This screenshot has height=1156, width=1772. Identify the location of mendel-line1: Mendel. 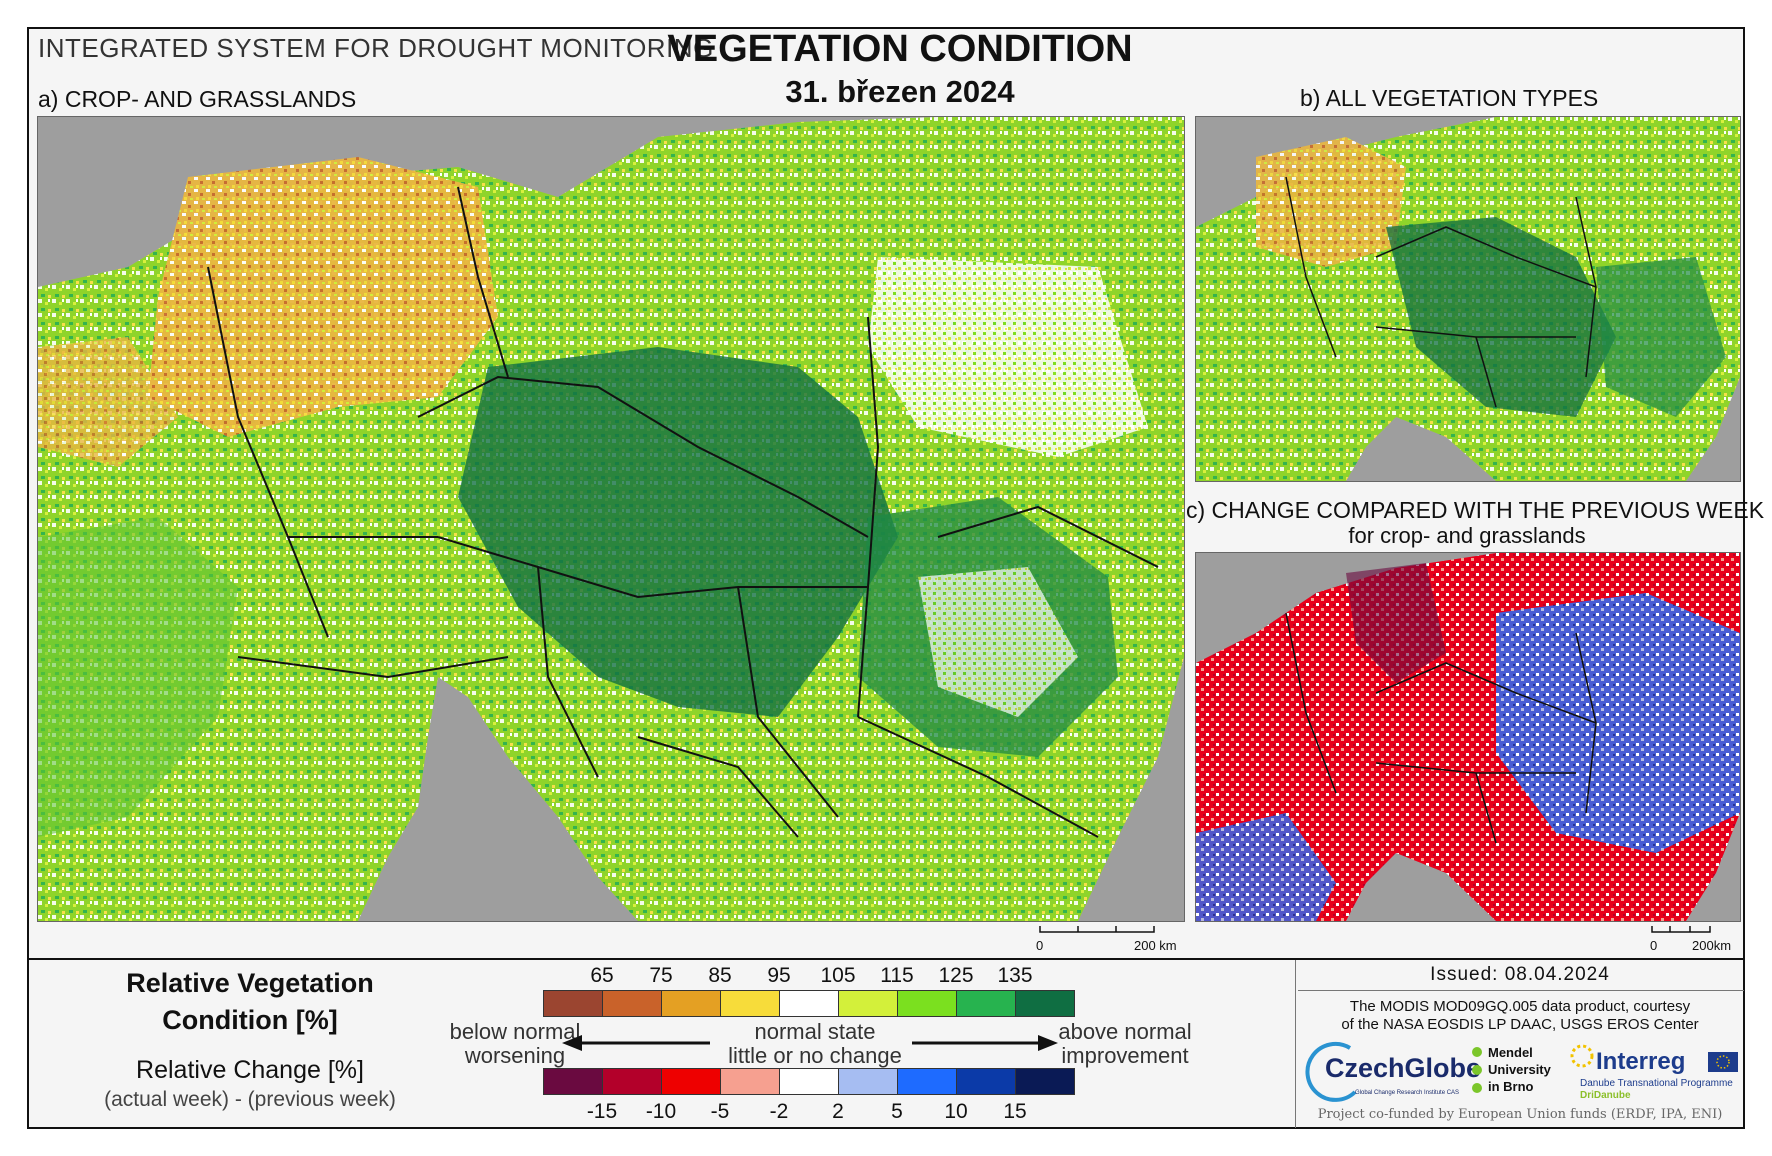
(1510, 1052).